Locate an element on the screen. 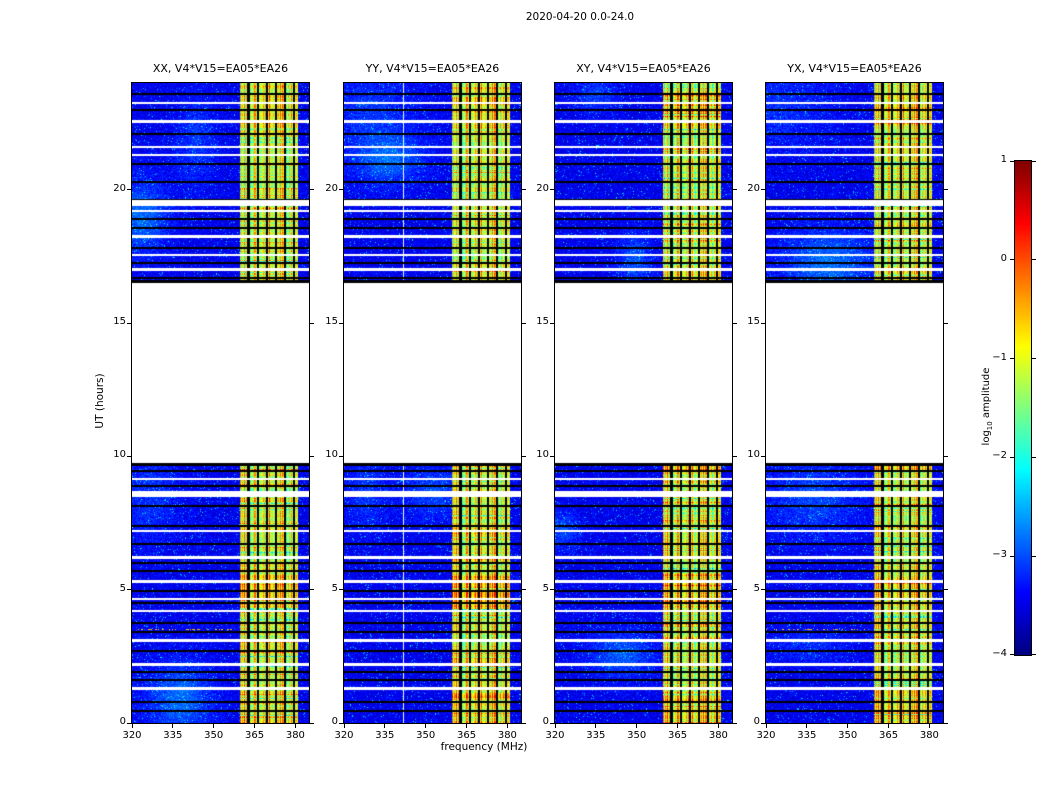 This screenshot has height=800, width=1050. figure-title: 2020-04-20 0.0-24.0 is located at coordinates (580, 17).